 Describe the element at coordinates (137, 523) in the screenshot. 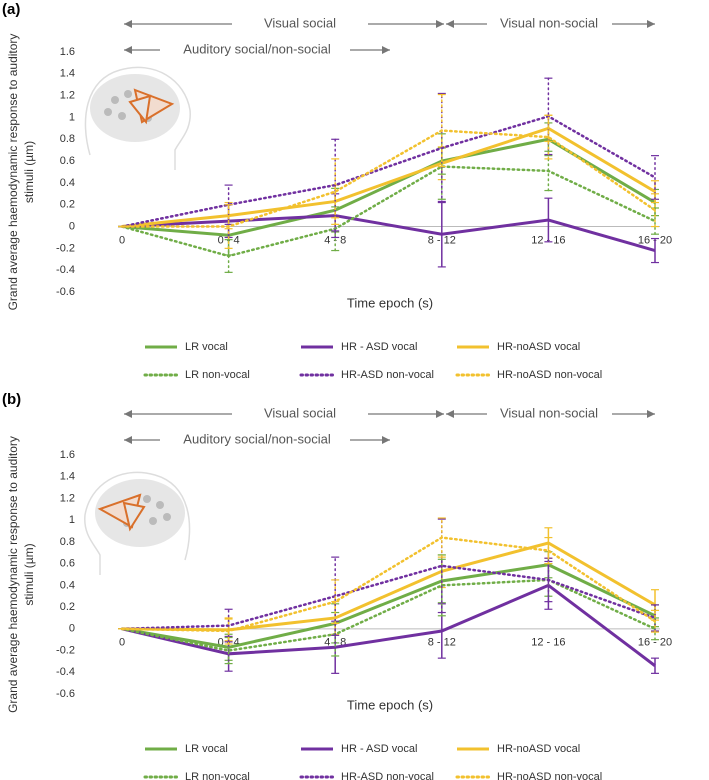

I see `brain-icon-b` at that location.